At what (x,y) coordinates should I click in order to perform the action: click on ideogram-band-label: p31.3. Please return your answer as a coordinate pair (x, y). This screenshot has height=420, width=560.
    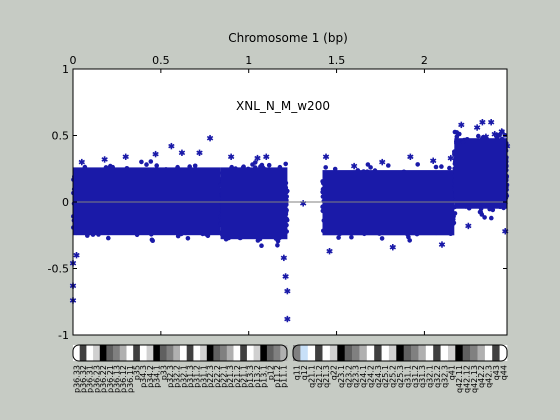
    Looking at the image, I should click on (190, 376).